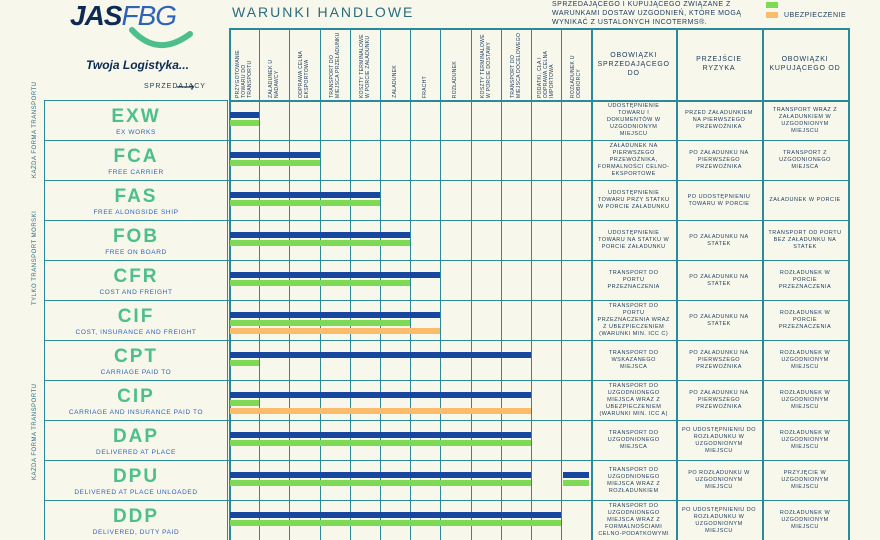  I want to click on logo-fbg: FBG, so click(149, 15).